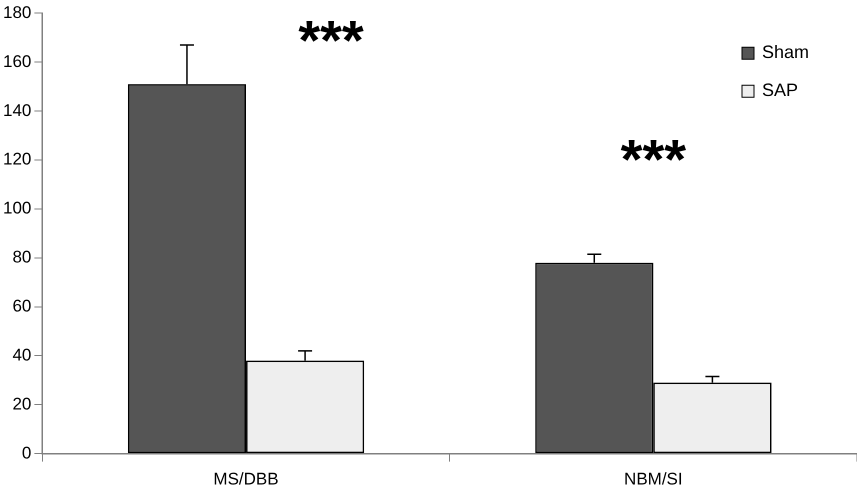 Image resolution: width=857 pixels, height=498 pixels. What do you see at coordinates (780, 90) in the screenshot?
I see `legend-label: SAP` at bounding box center [780, 90].